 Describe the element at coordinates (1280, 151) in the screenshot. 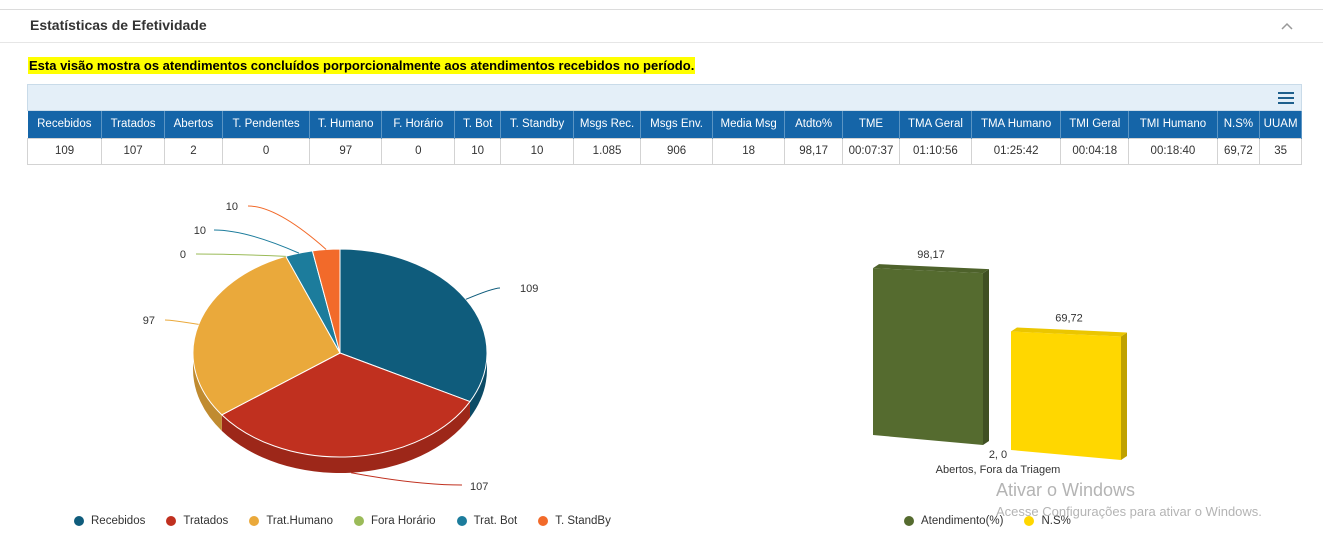

I see `table-cell: 35` at that location.